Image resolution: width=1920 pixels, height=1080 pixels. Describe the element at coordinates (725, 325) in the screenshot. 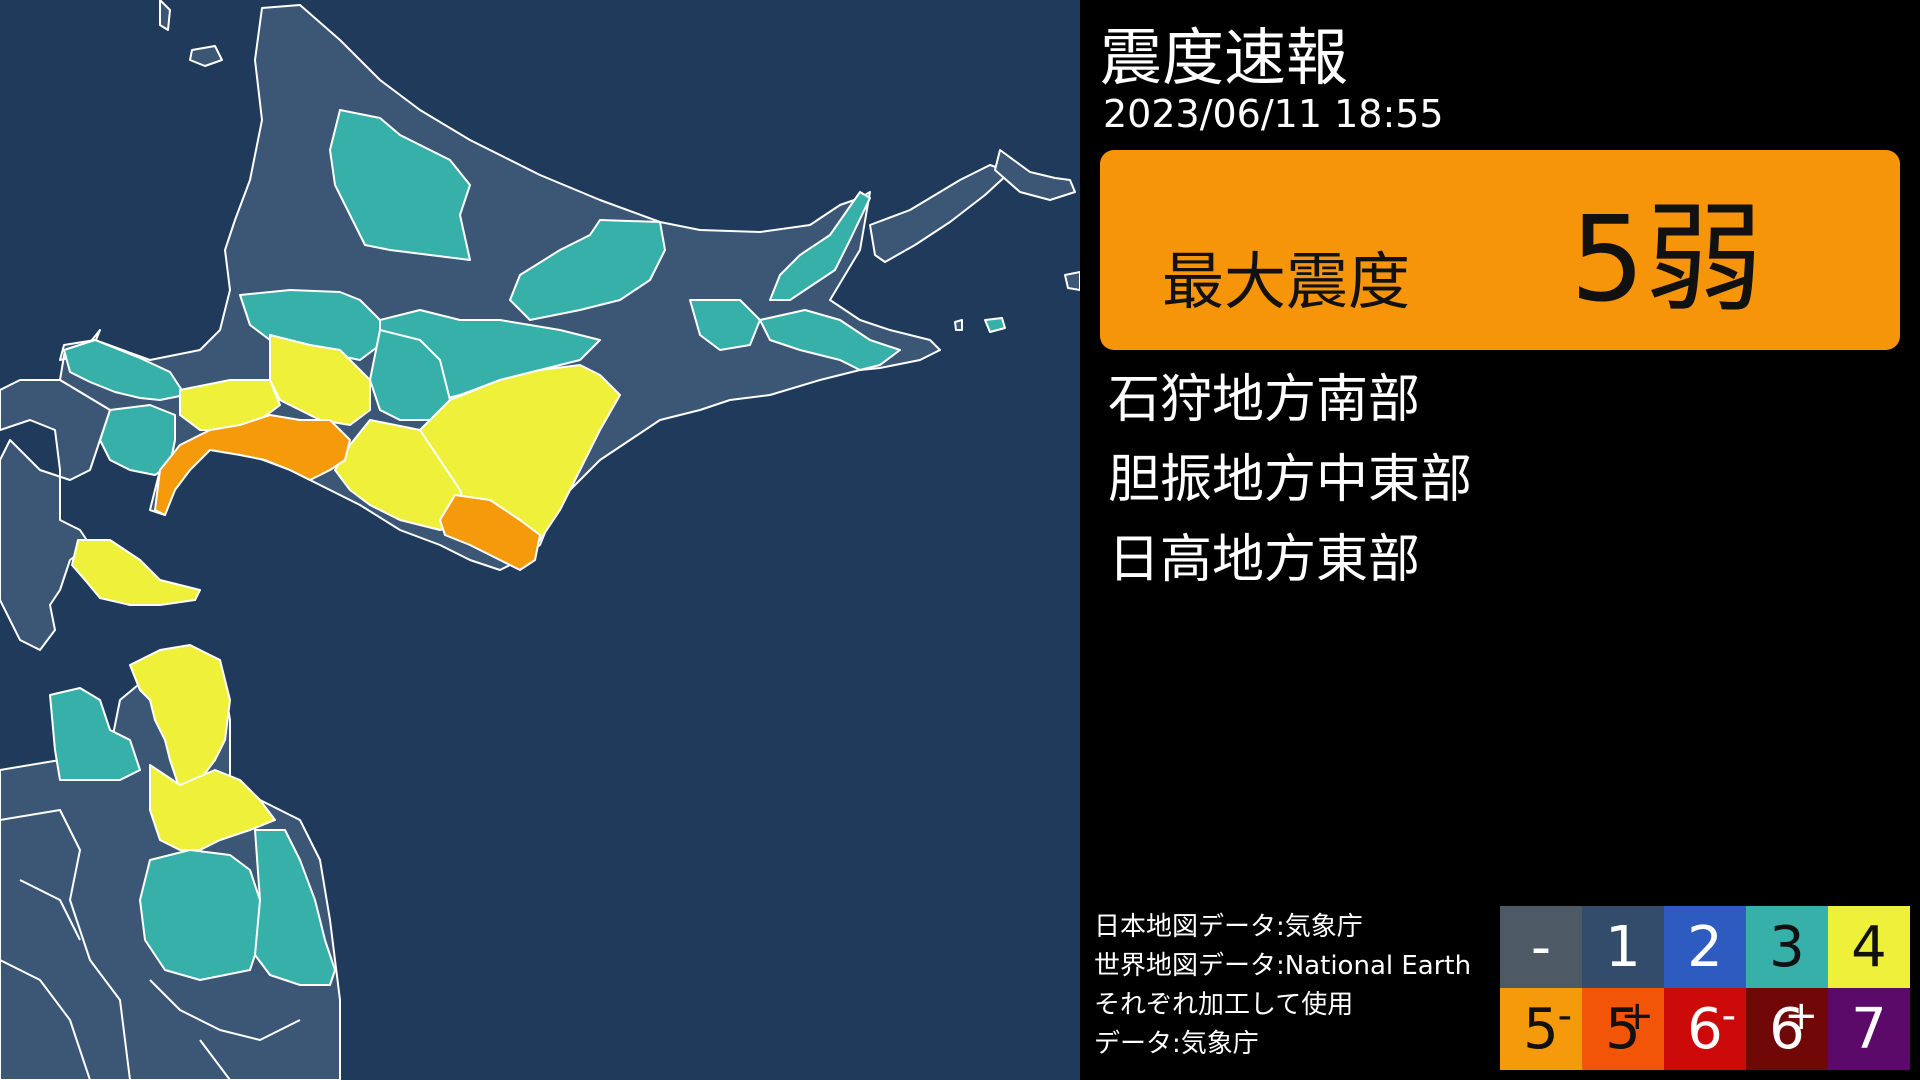

I see `region-kushiro-north` at that location.